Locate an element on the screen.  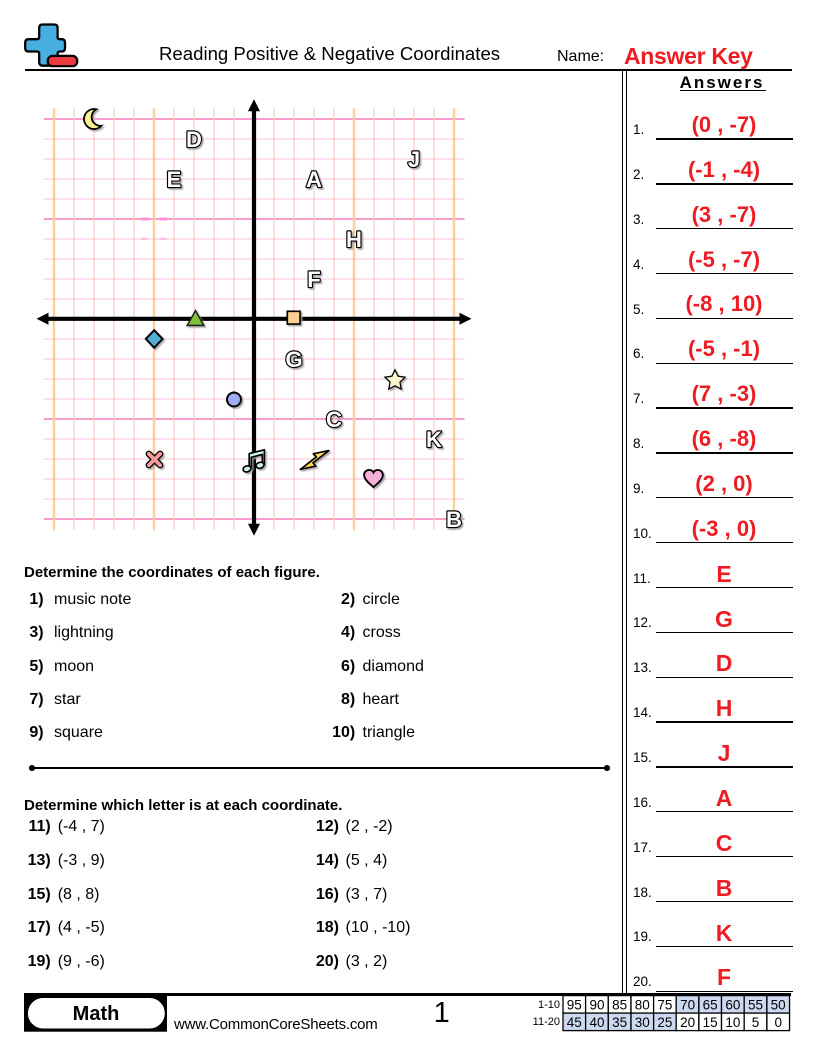
svg-text: 45 is located at coordinates (574, 1022).